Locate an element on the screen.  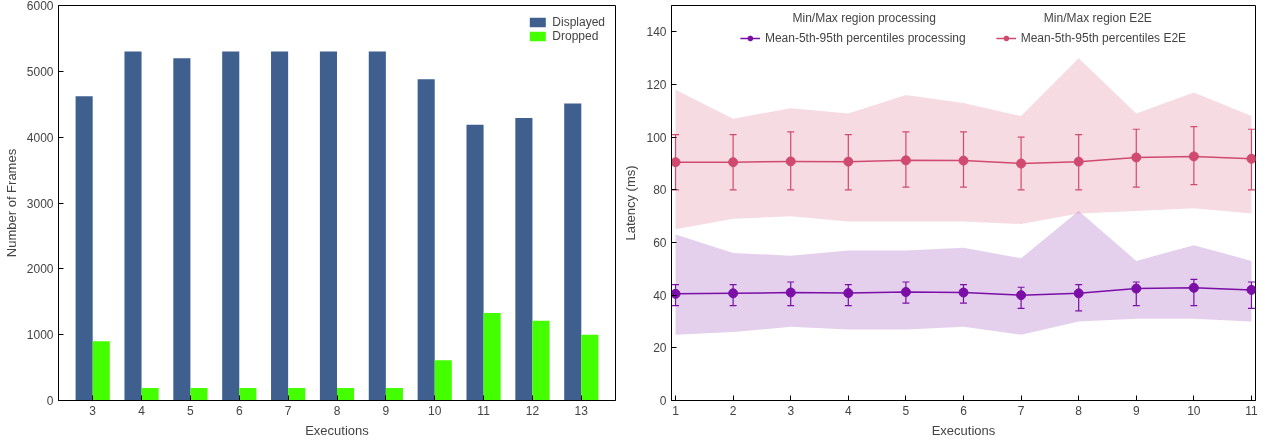
x-tick-label: 2 is located at coordinates (733, 410).